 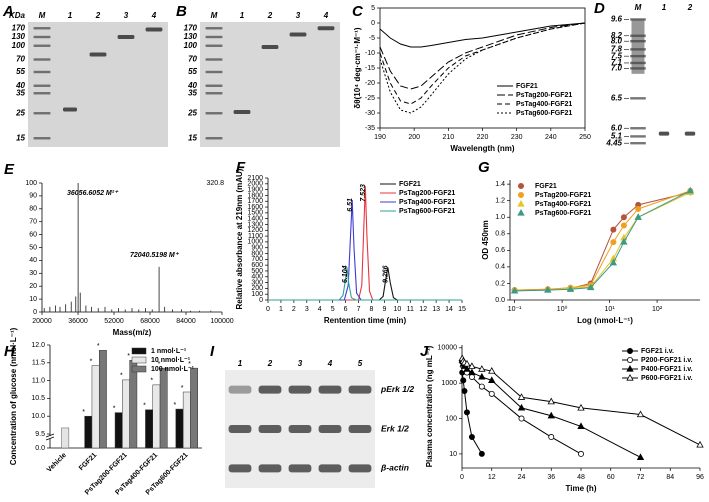 What do you see at coordinates (657, 351) in the screenshot?
I see `legend-label: FGF21 i.v.` at bounding box center [657, 351].